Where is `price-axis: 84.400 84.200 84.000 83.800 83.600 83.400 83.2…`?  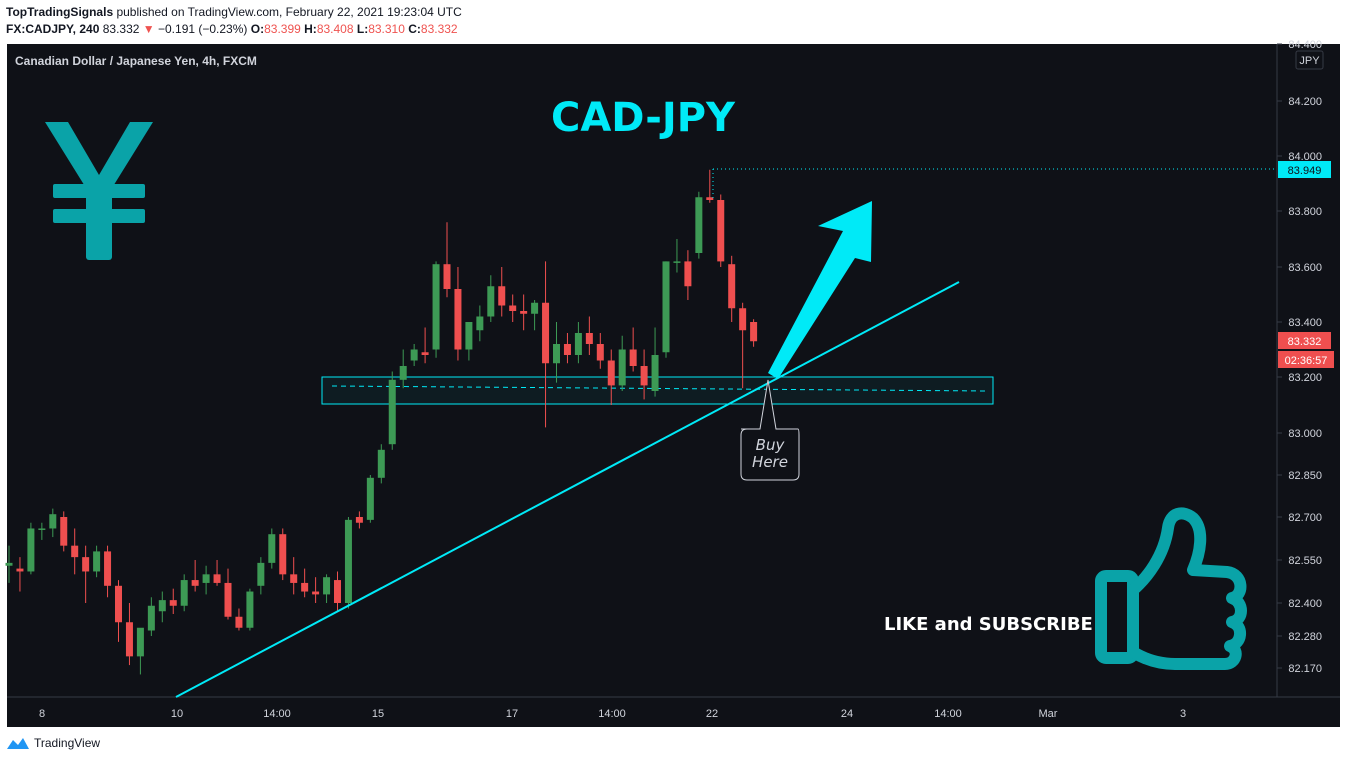 price-axis: 84.400 84.200 84.000 83.800 83.600 83.400 83.2… is located at coordinates (1299, 357).